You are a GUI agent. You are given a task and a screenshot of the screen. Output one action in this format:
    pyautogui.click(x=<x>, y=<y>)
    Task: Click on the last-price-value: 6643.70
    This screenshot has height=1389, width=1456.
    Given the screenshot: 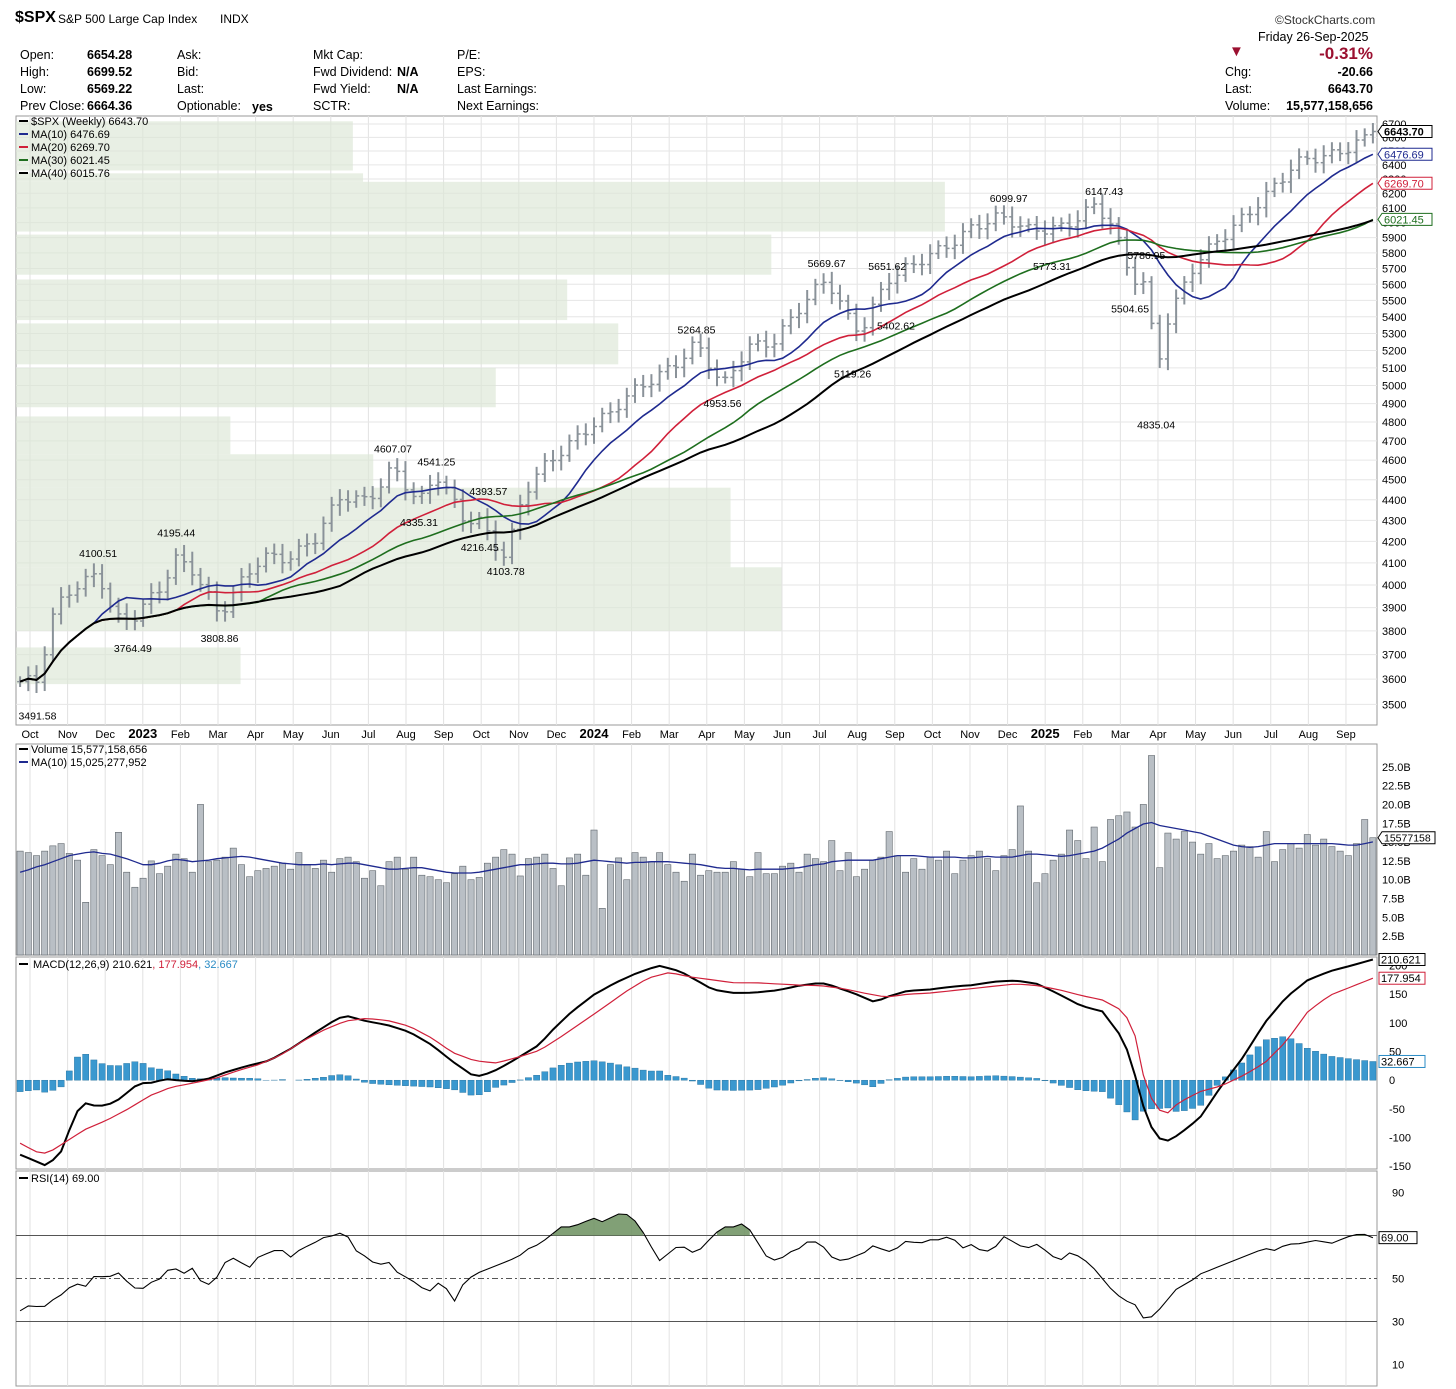 What is the action you would take?
    pyautogui.click(x=1350, y=89)
    